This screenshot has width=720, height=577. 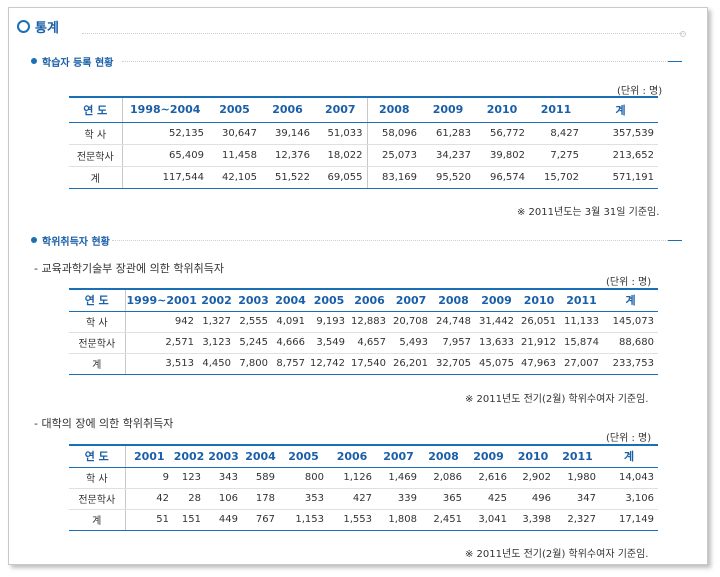 What do you see at coordinates (620, 177) in the screenshot?
I see `table-cell: 571,191` at bounding box center [620, 177].